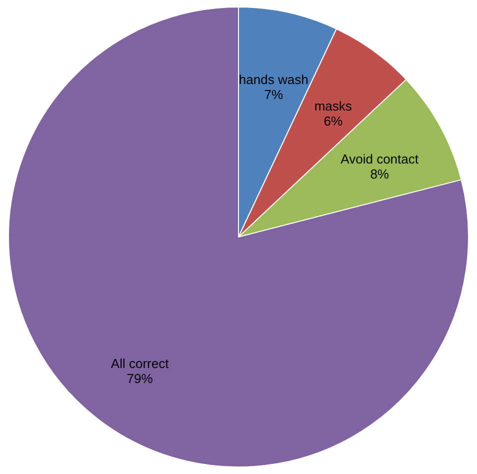 The height and width of the screenshot is (474, 477). I want to click on data-label: 6%, so click(333, 121).